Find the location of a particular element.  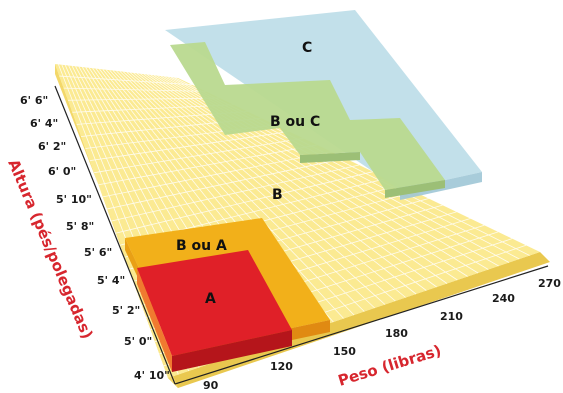

y-tick-label: 6' 2" is located at coordinates (52, 146).